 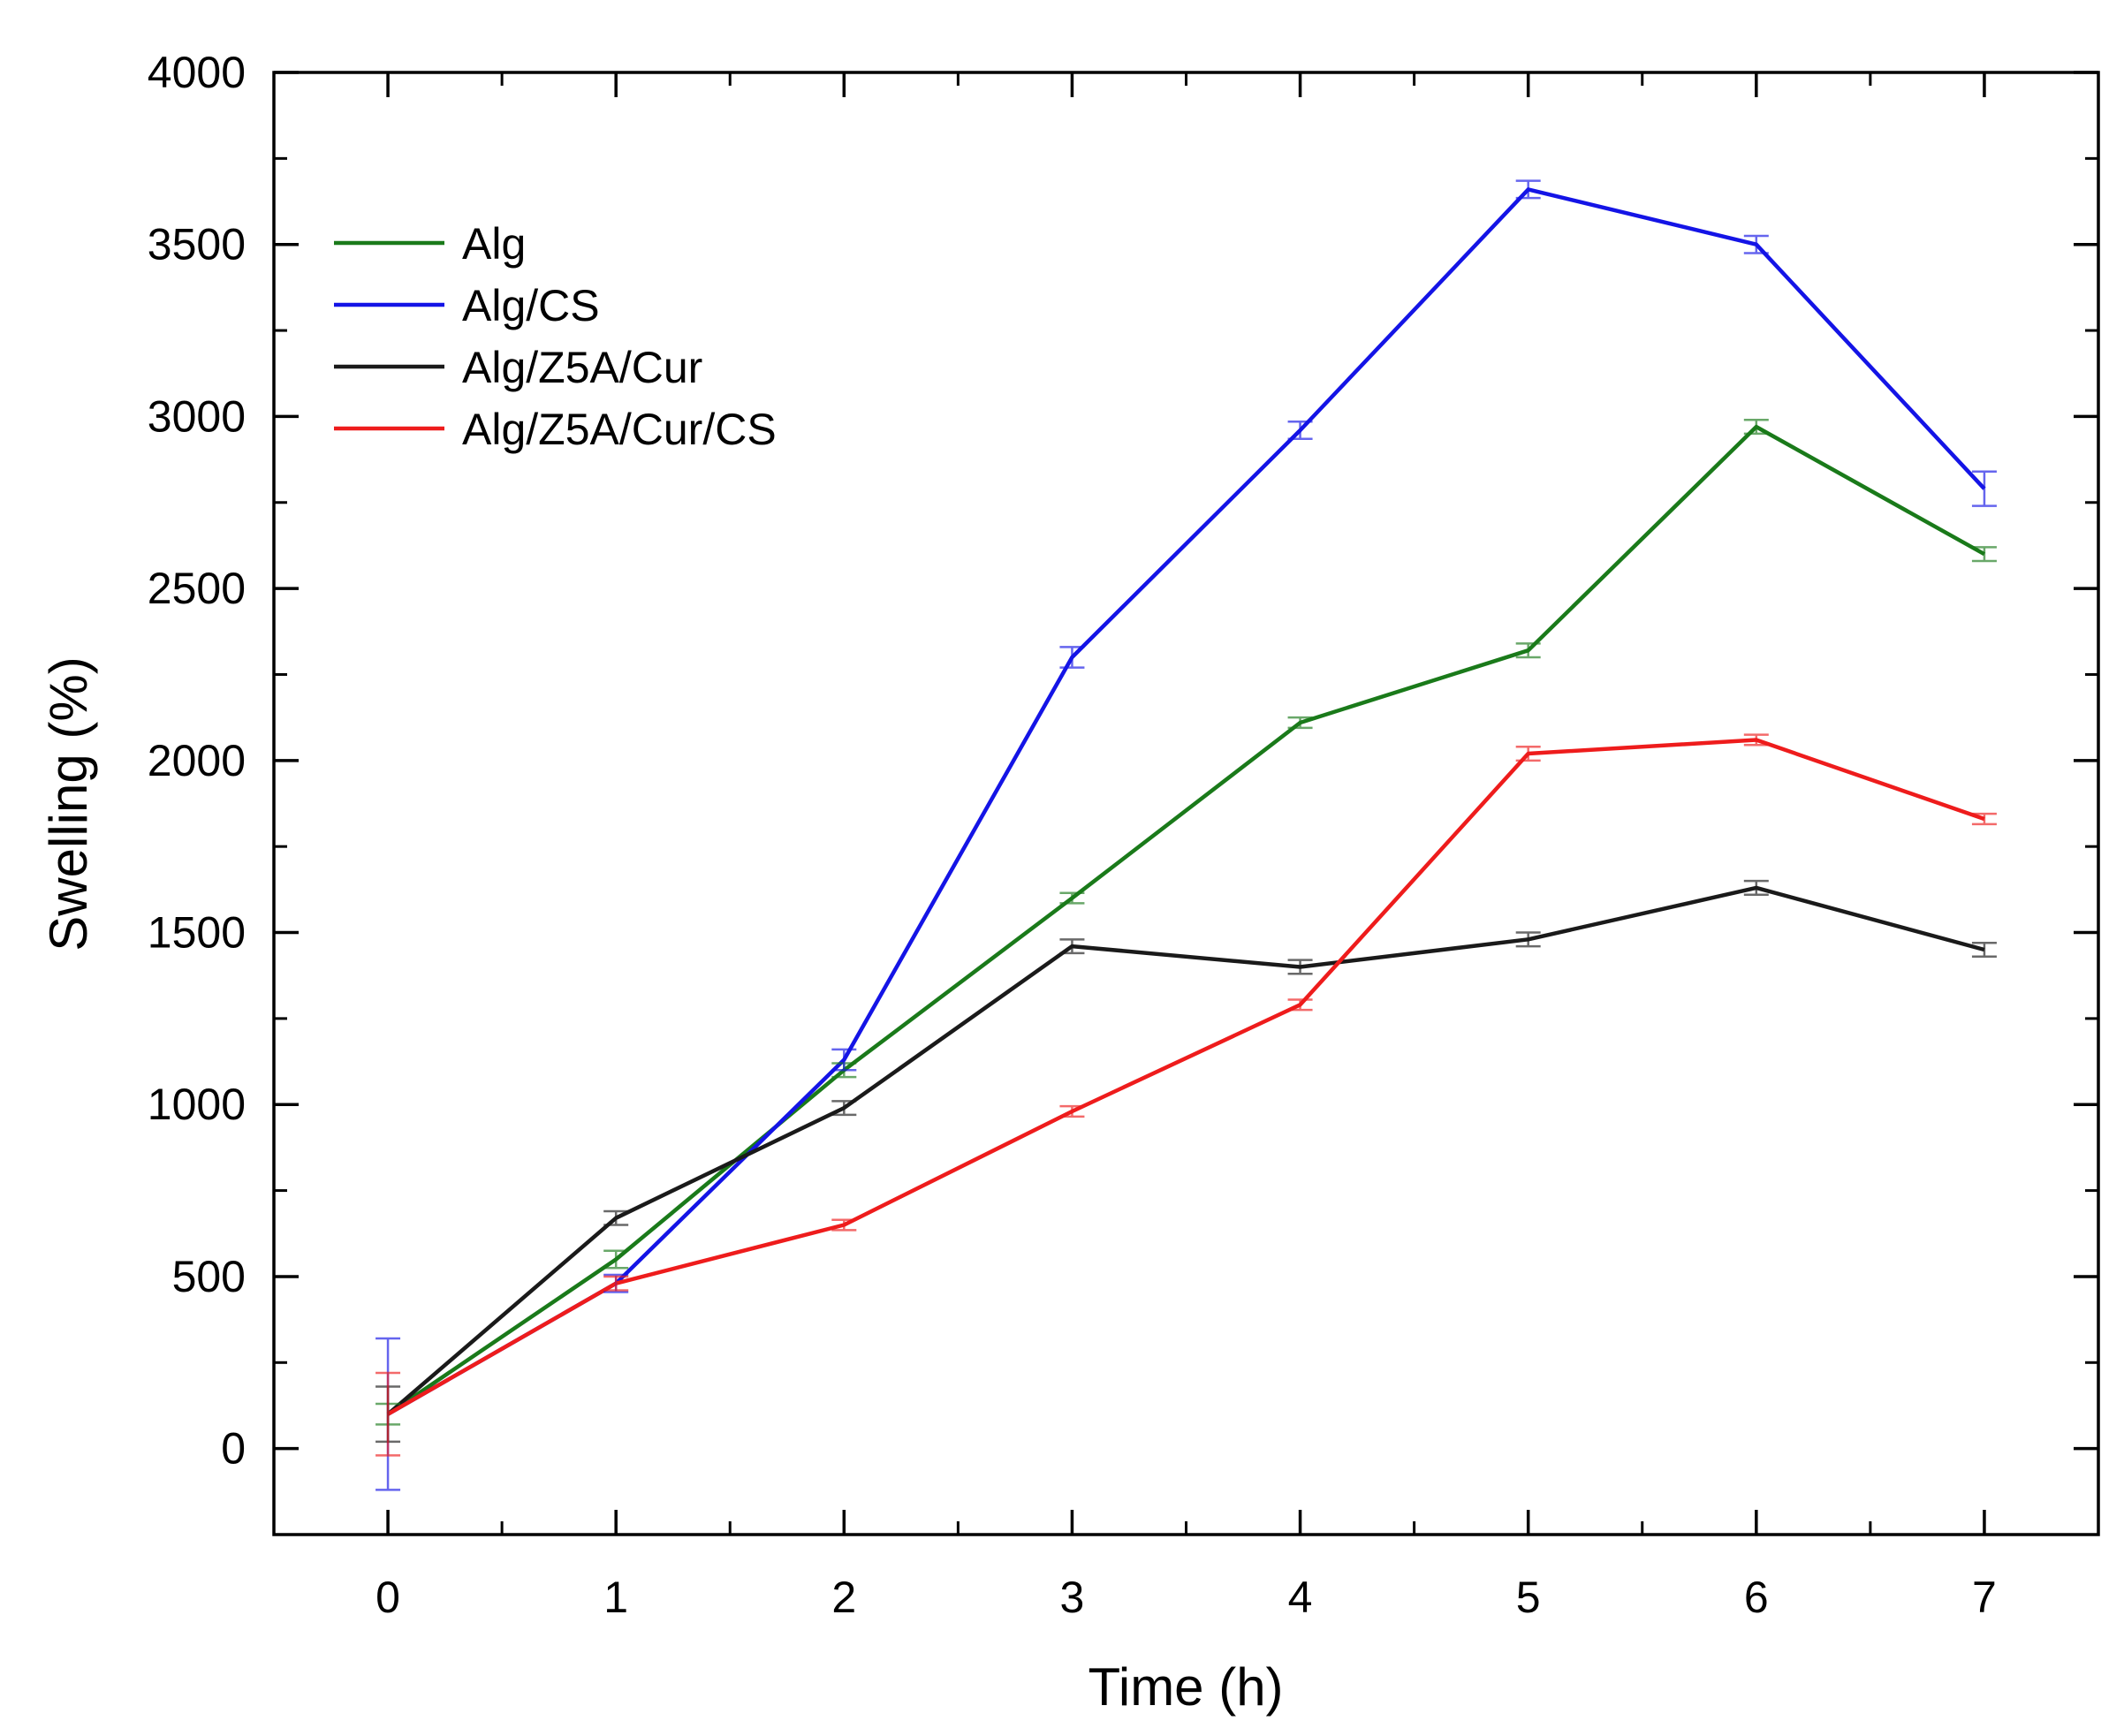 What do you see at coordinates (1528, 1597) in the screenshot?
I see `x-tick-label: 5` at bounding box center [1528, 1597].